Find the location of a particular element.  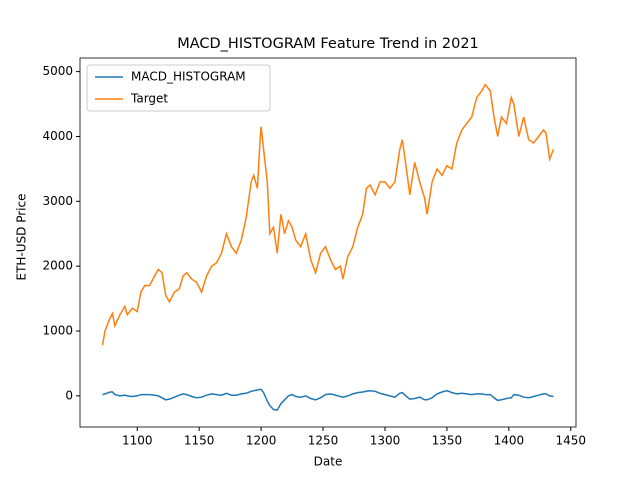

y-tick-label: 4000 is located at coordinates (57, 136).